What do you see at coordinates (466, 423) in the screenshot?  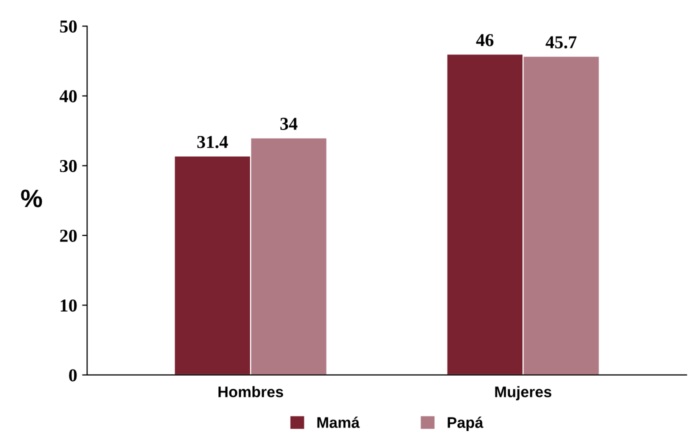 I see `legend-label: Papá` at bounding box center [466, 423].